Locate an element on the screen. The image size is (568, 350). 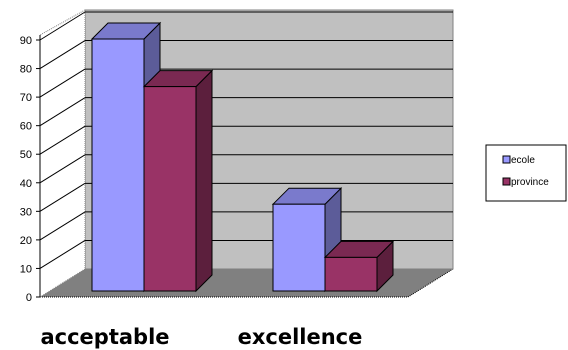
y-tick-label: 20 is located at coordinates (26, 241).